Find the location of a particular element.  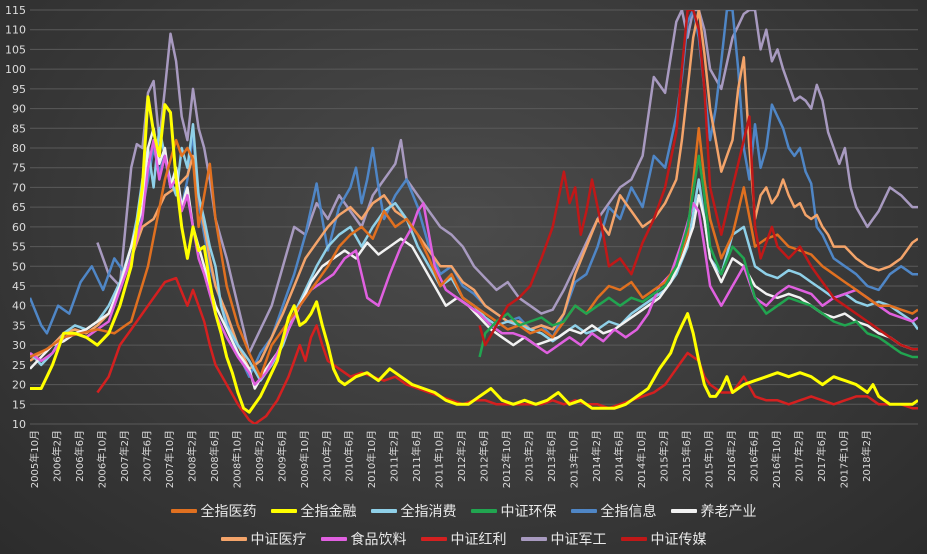

legend-row-1: 全指医药 全指金融 全指消费 中证环保 全指信息 养老产业 is located at coordinates (463, 511).